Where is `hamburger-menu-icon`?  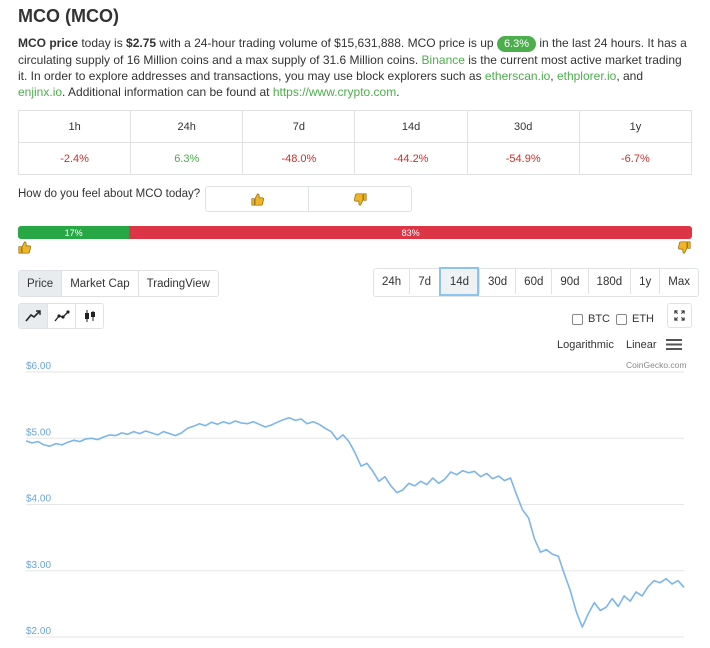
hamburger-menu-icon is located at coordinates (674, 344).